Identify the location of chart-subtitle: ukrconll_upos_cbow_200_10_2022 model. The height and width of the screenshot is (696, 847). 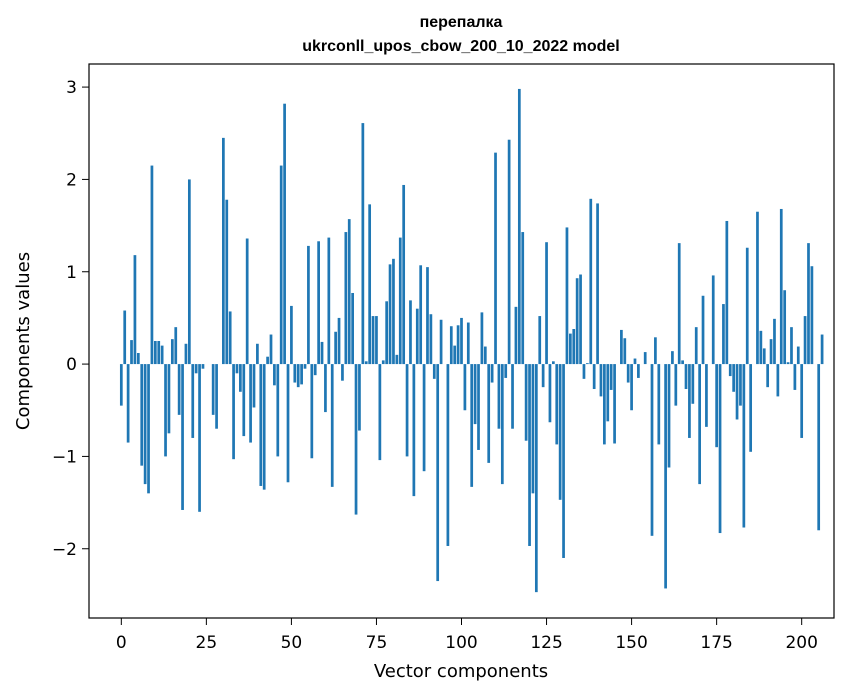
(460, 46).